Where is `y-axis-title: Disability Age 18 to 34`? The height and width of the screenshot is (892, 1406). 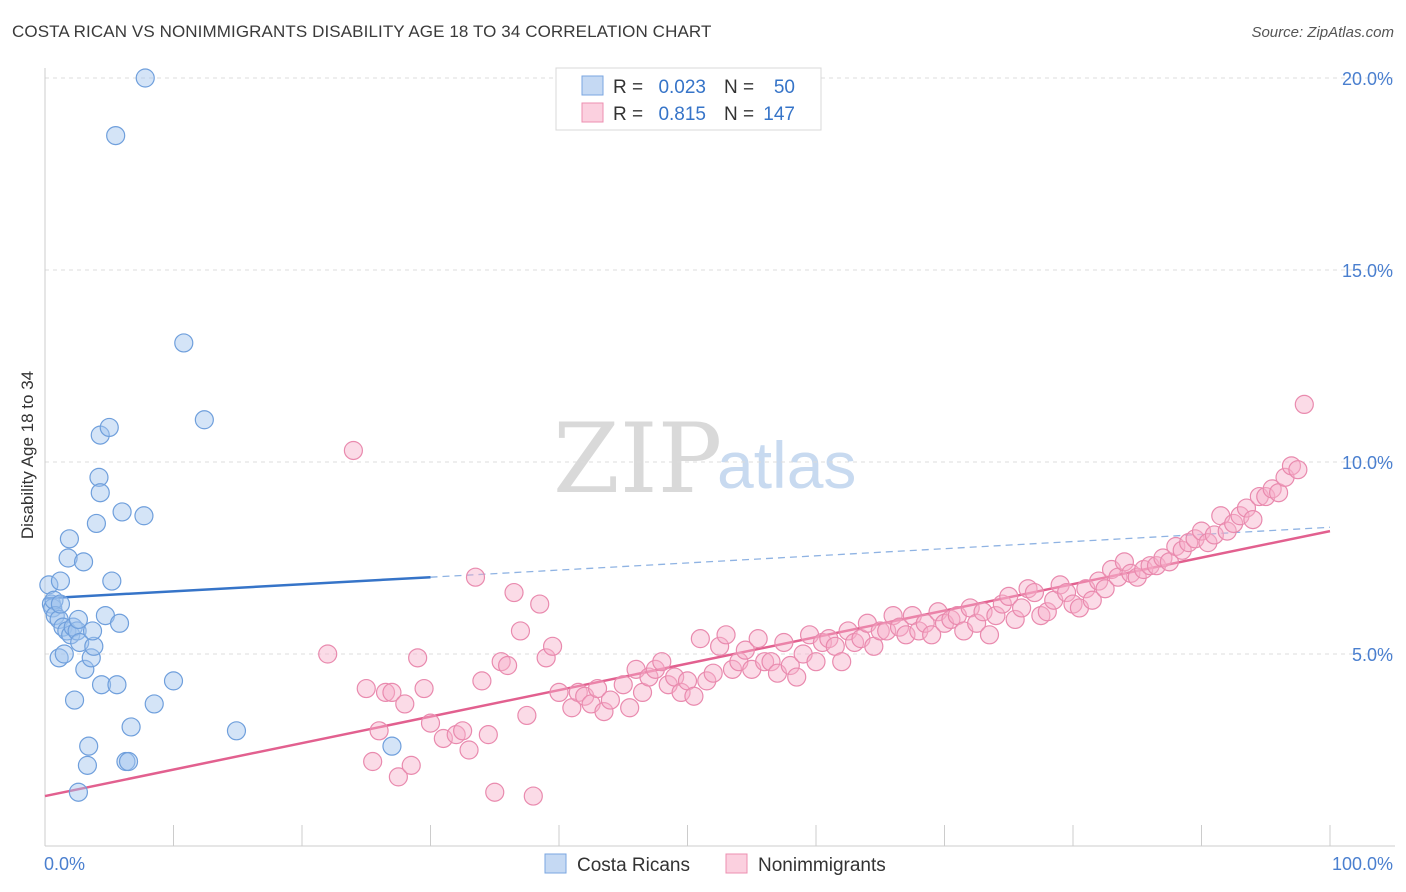 y-axis-title: Disability Age 18 to 34 is located at coordinates (27, 455).